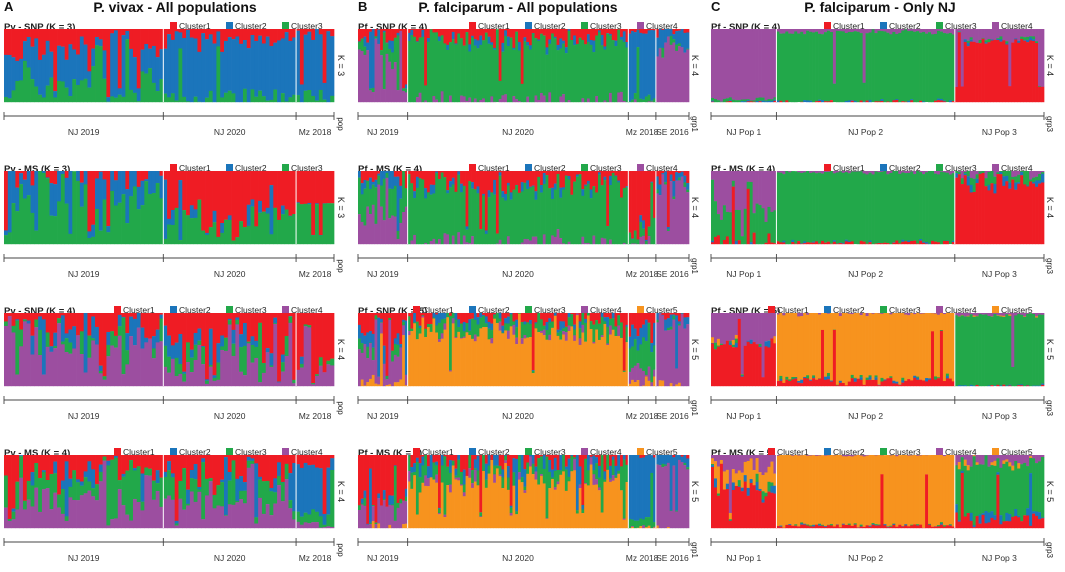 The image size is (1065, 572). What do you see at coordinates (995, 167) in the screenshot?
I see `legend-swatch-cluster4` at bounding box center [995, 167].